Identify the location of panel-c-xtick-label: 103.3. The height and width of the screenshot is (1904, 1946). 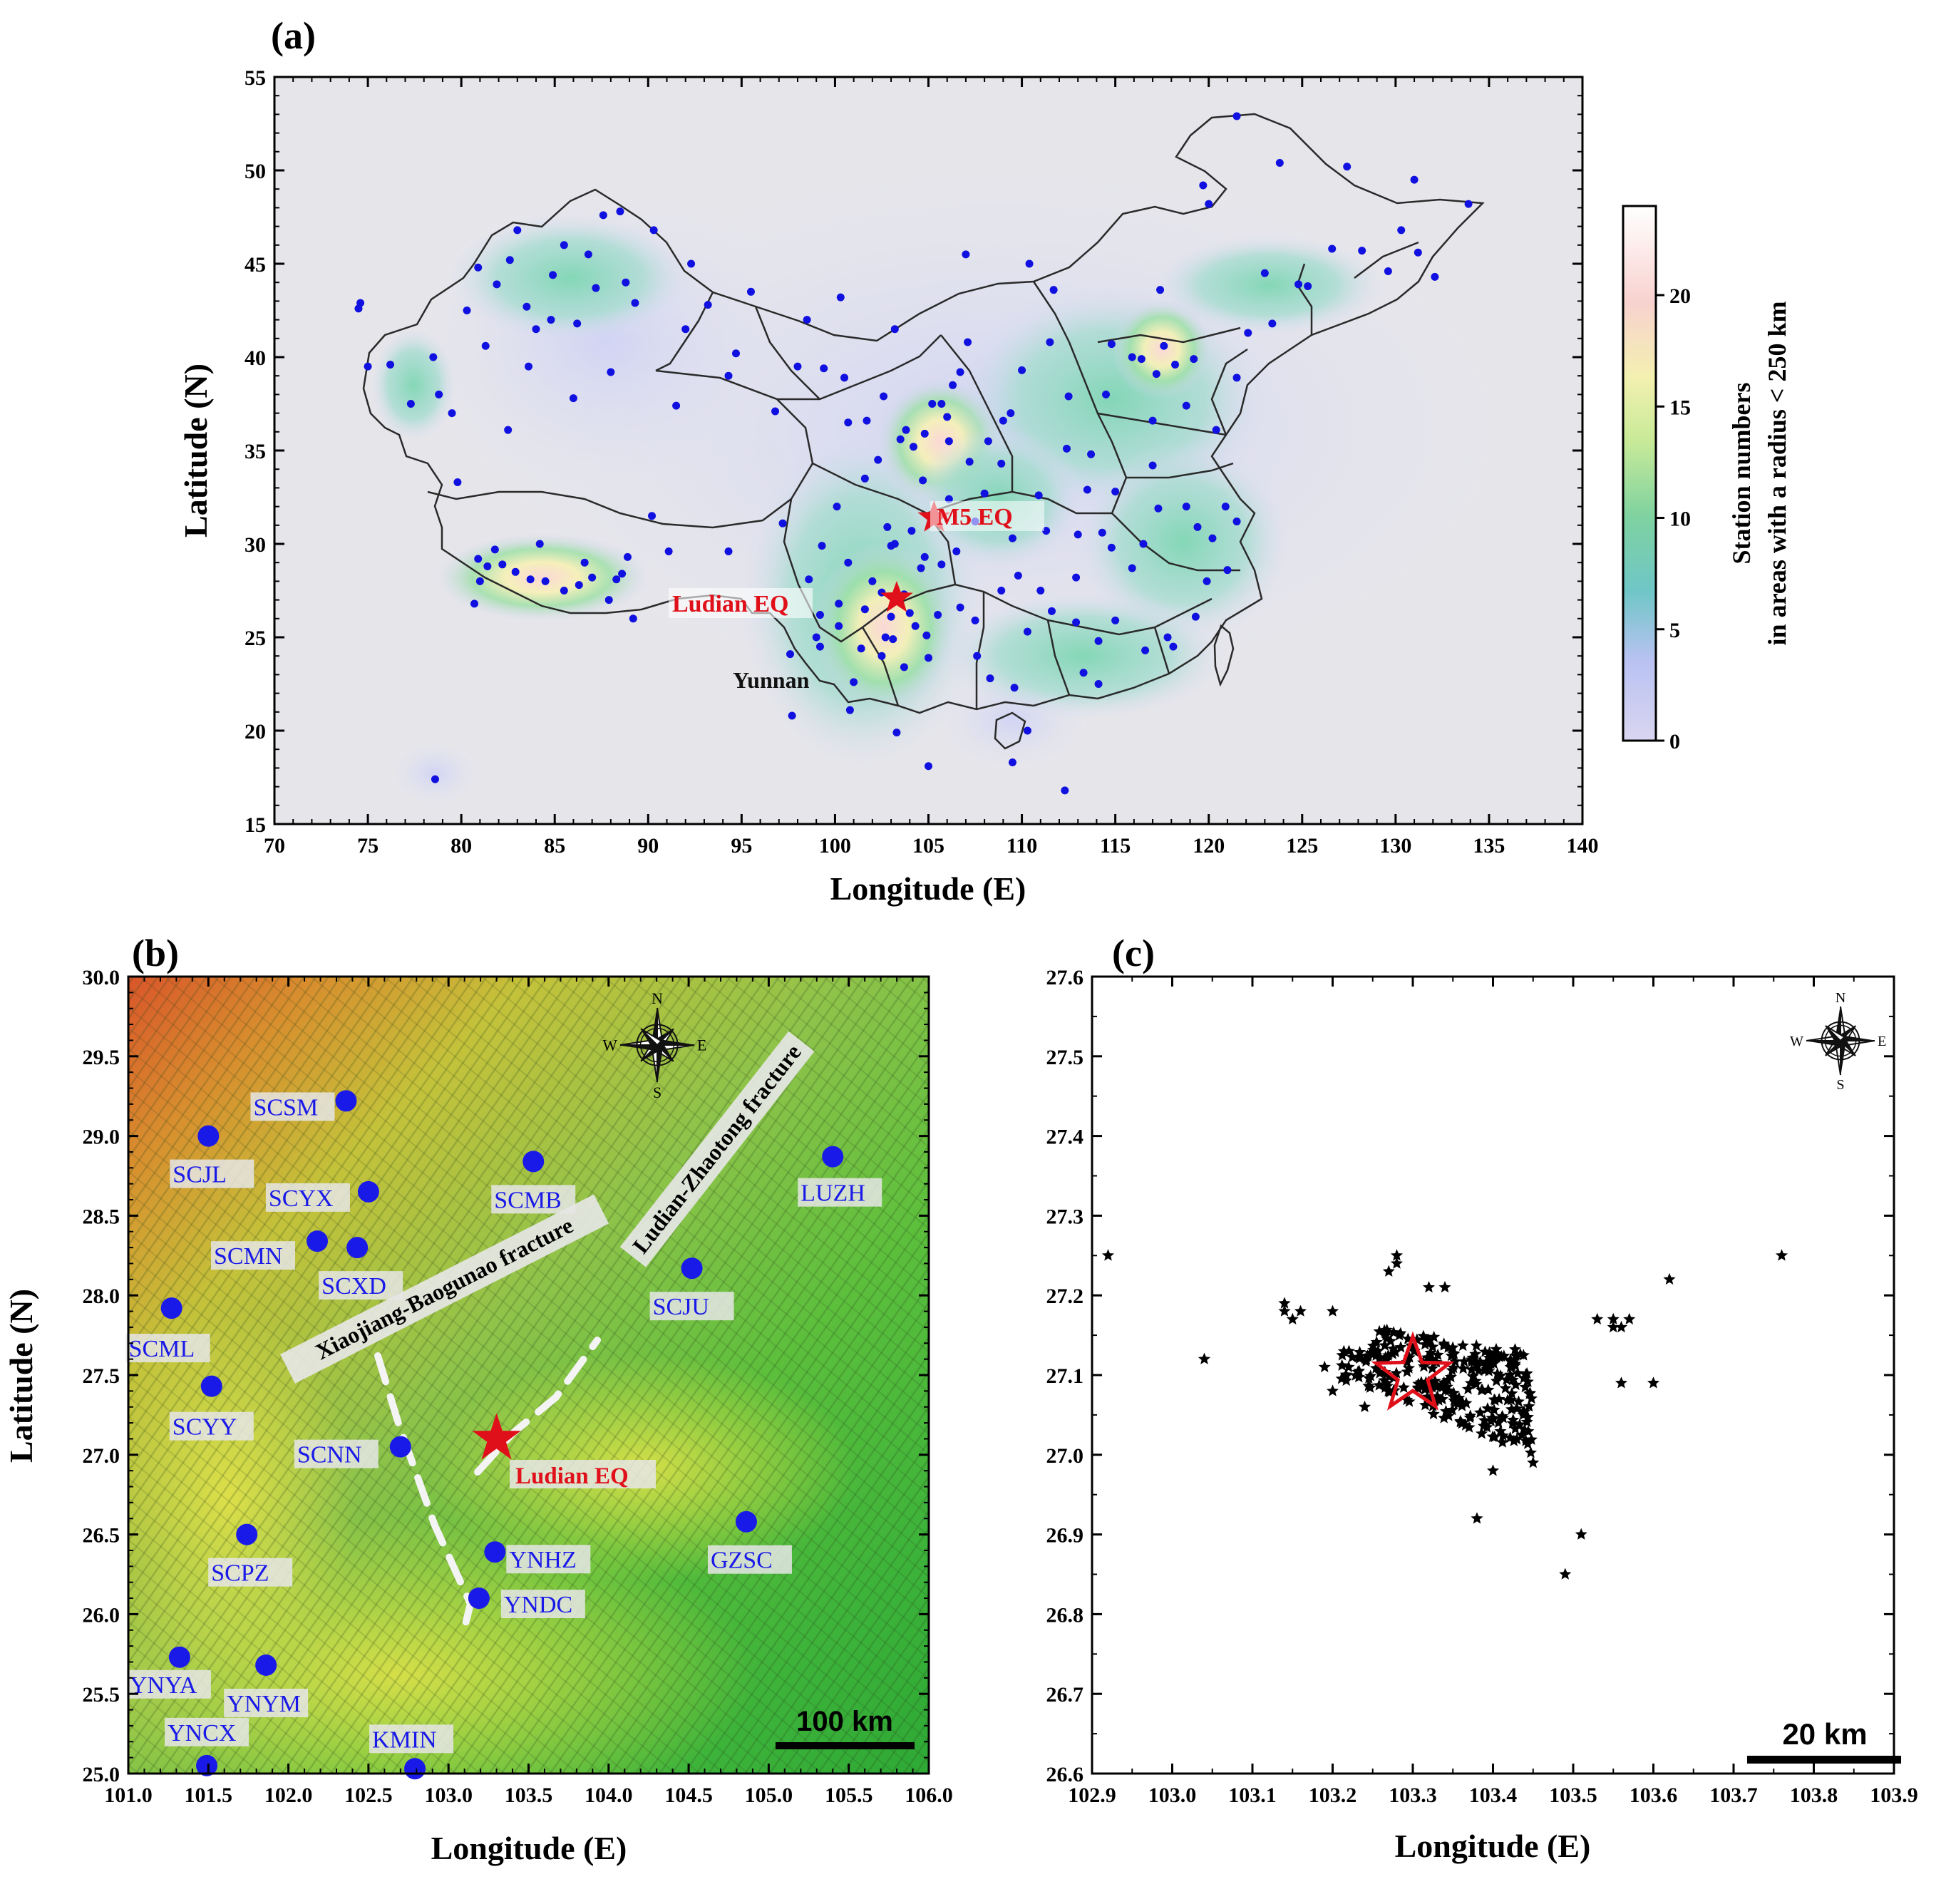
(1413, 1795).